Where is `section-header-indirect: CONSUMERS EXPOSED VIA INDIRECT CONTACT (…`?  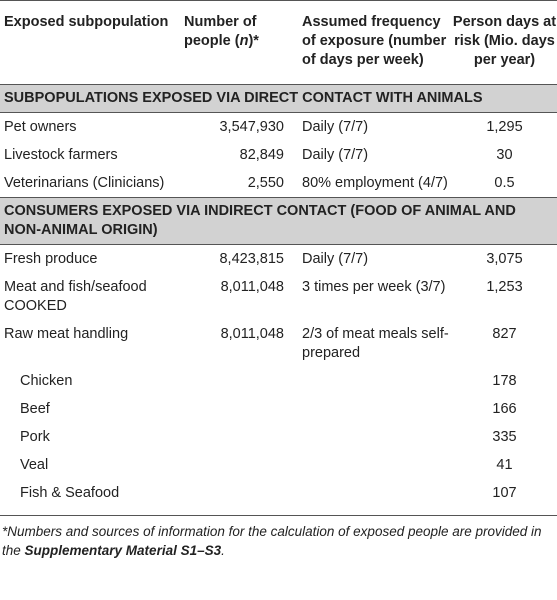 section-header-indirect: CONSUMERS EXPOSED VIA INDIRECT CONTACT (… is located at coordinates (278, 221).